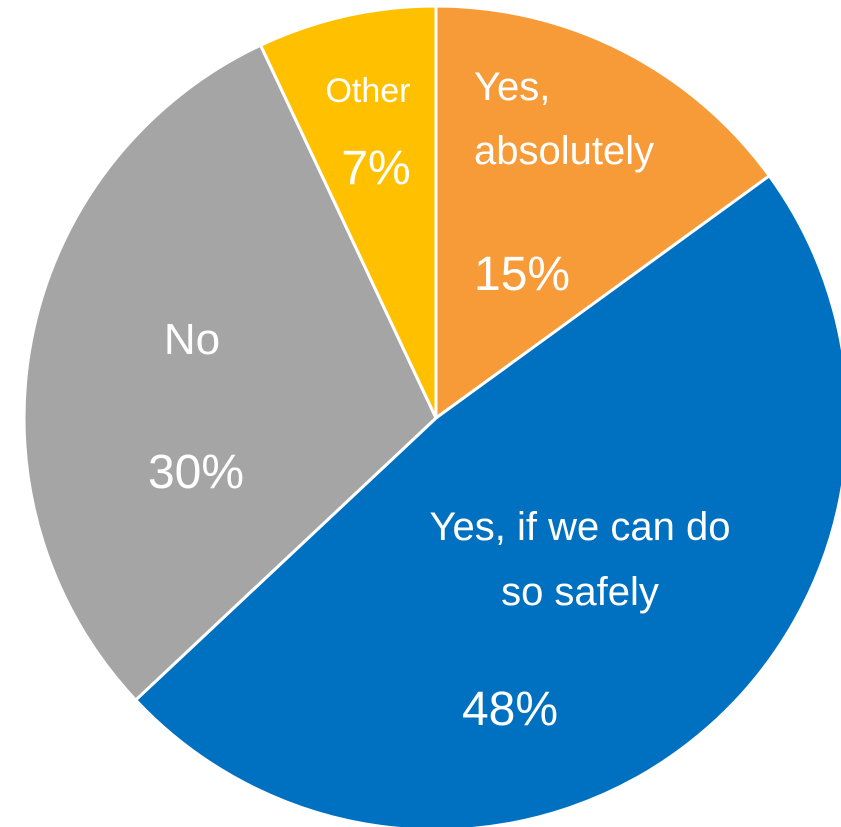 The height and width of the screenshot is (827, 841). Describe the element at coordinates (522, 274) in the screenshot. I see `slice-percent-label: 15%` at that location.